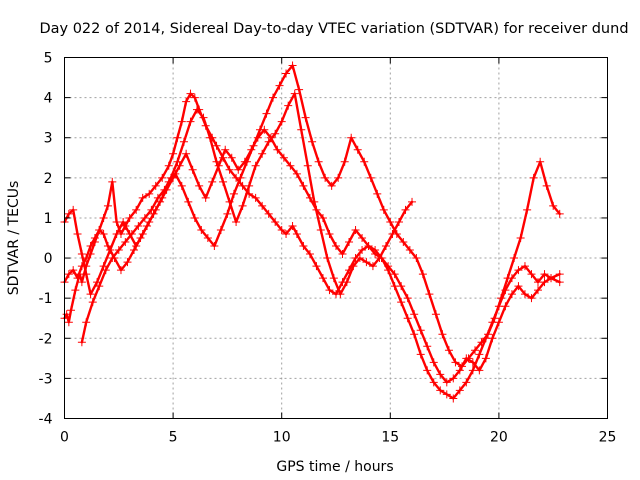 Image resolution: width=640 pixels, height=480 pixels. I want to click on y-tick-label: 5, so click(48, 59).